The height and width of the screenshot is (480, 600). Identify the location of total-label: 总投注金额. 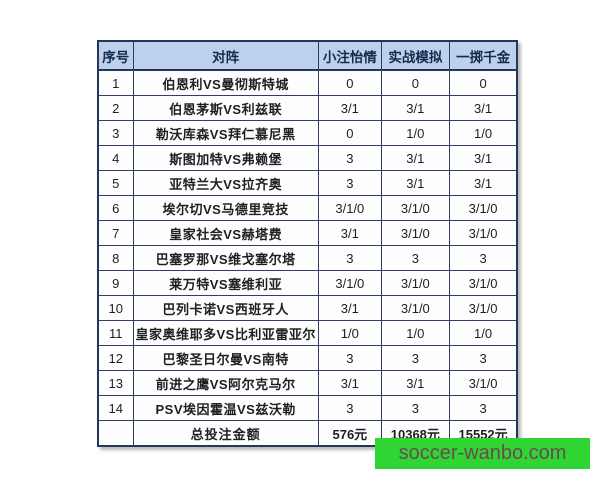
(225, 433).